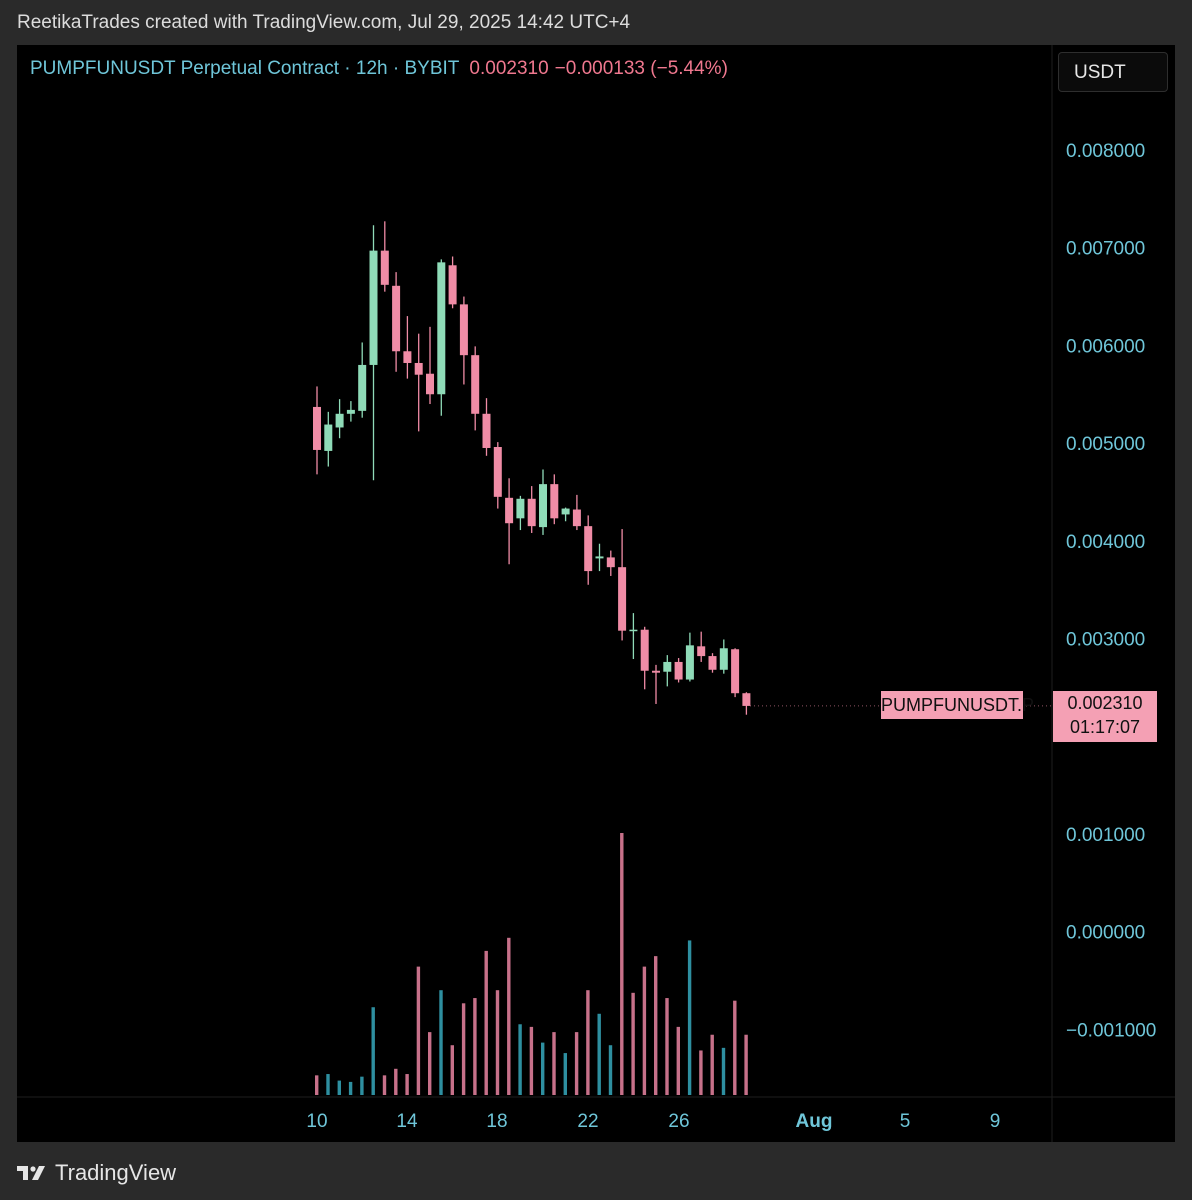 The height and width of the screenshot is (1200, 1192). I want to click on bar-countdown: 01:17:07, so click(1105, 727).